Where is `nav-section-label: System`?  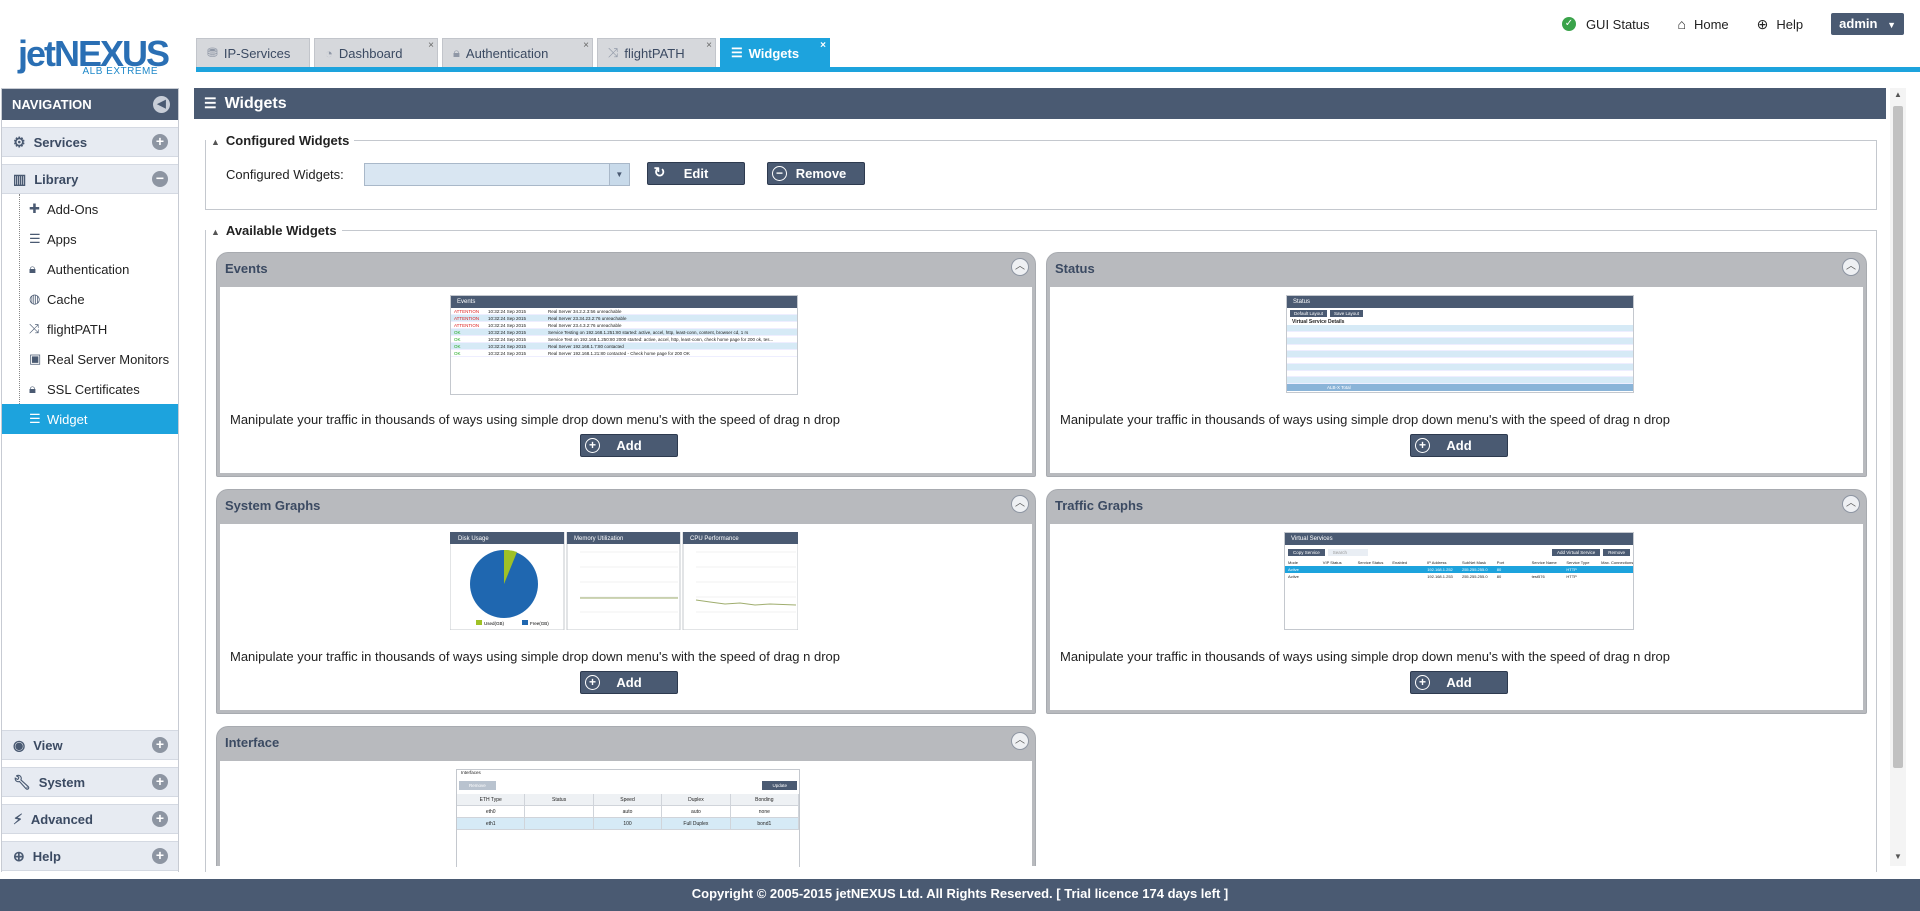 nav-section-label: System is located at coordinates (62, 782).